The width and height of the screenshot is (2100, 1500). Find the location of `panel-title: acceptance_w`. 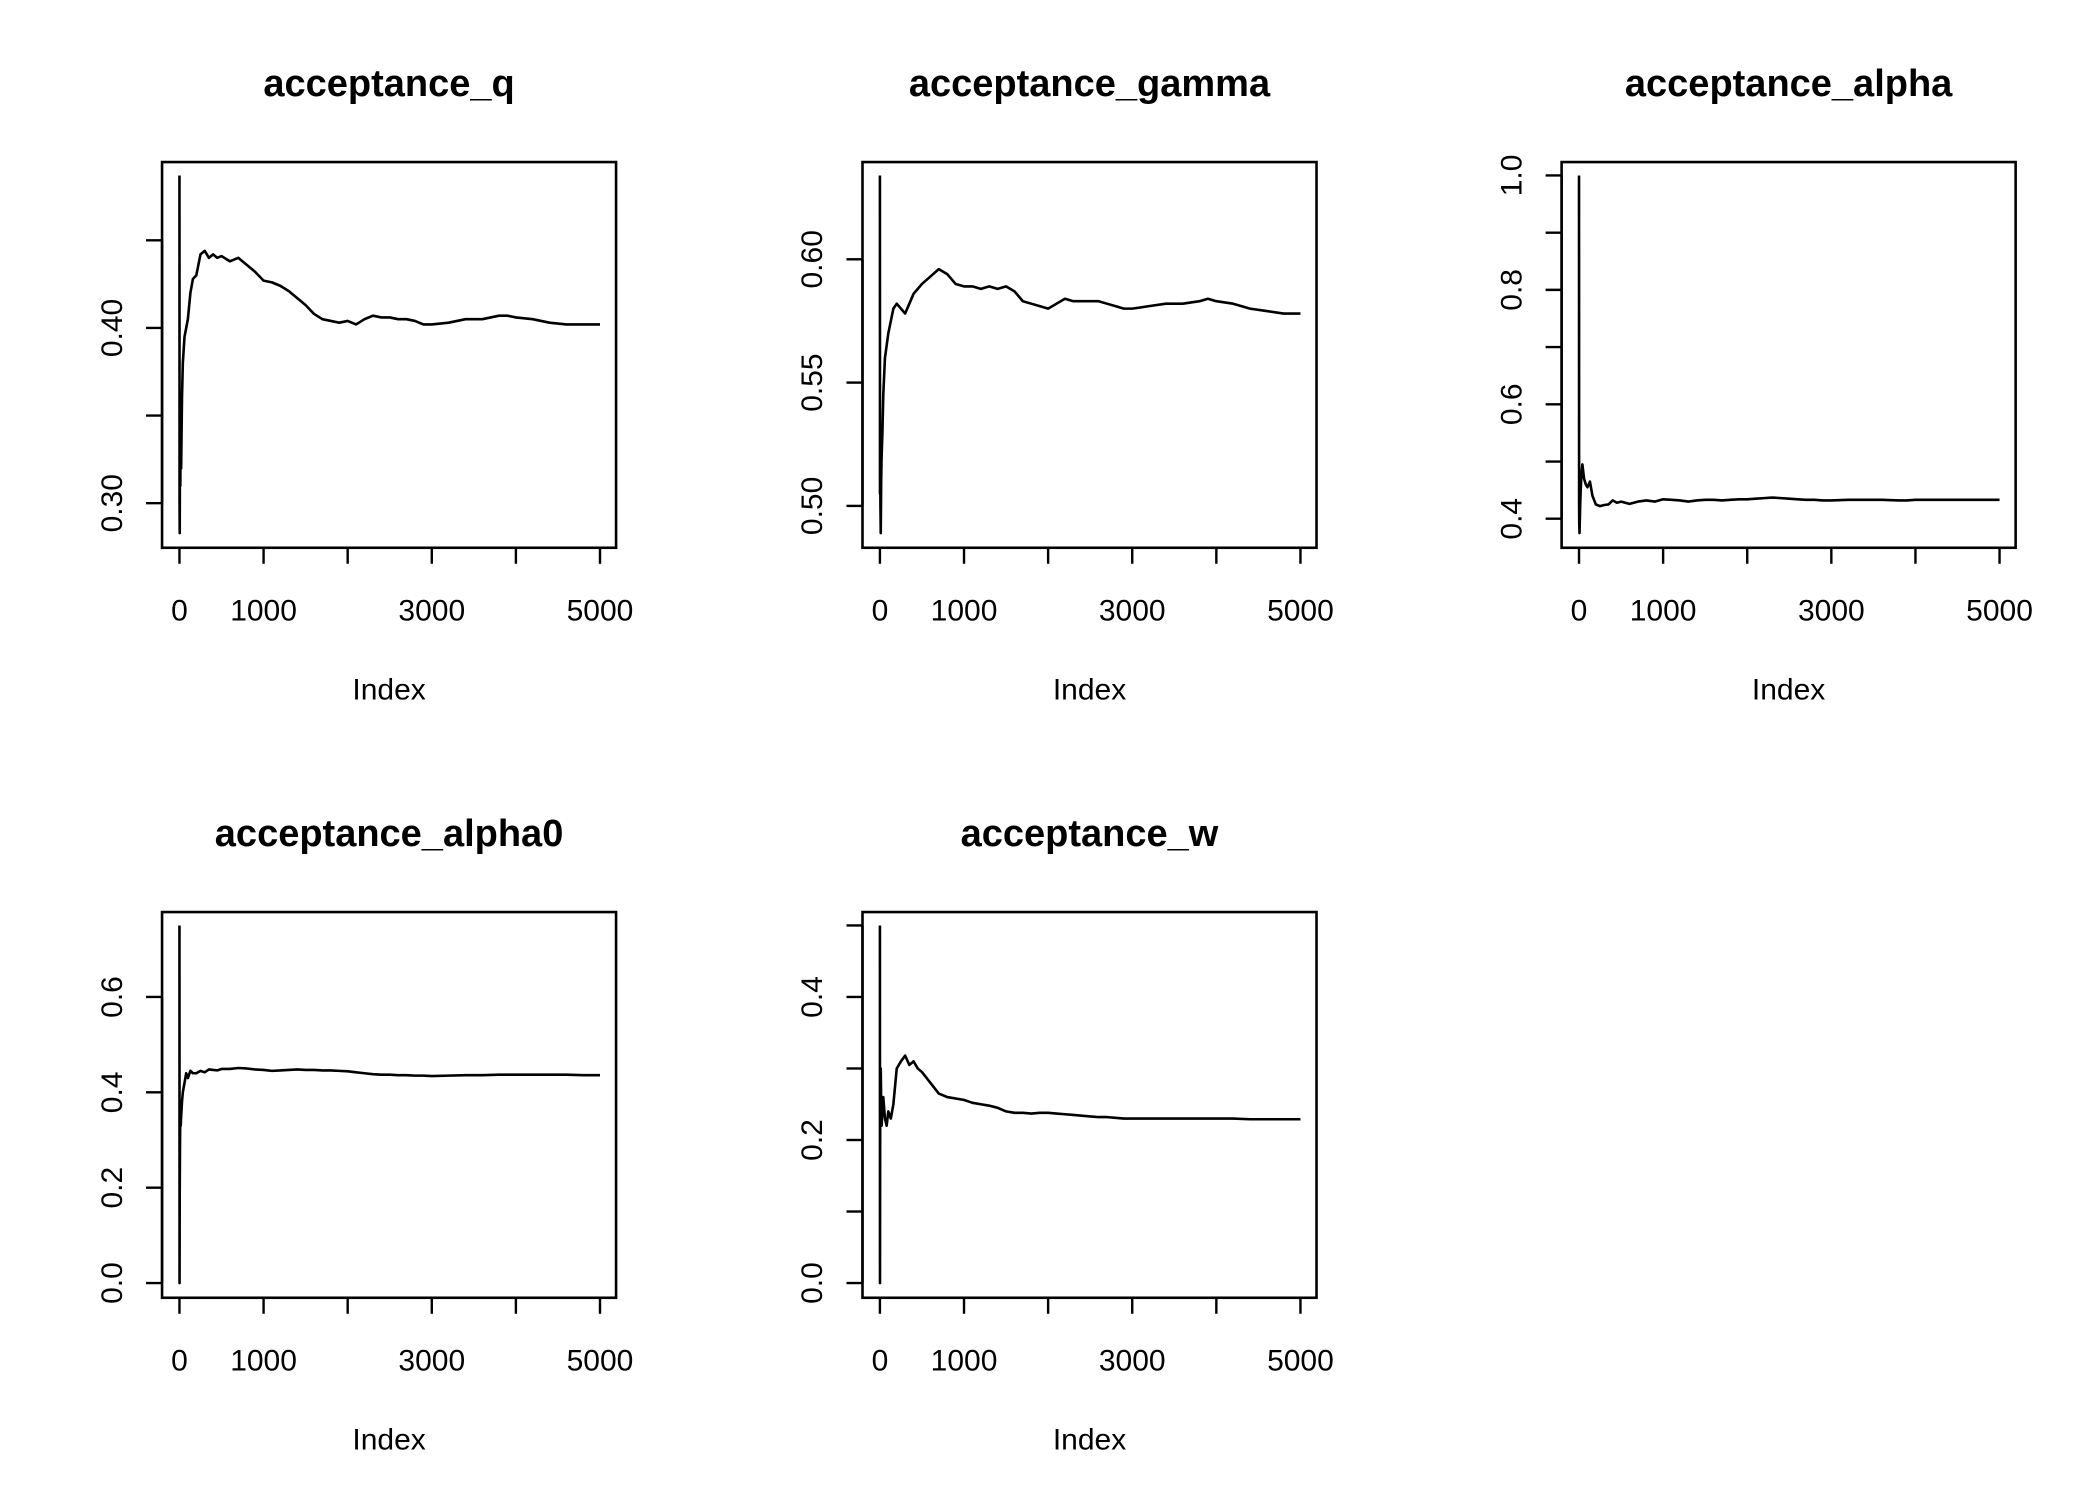

panel-title: acceptance_w is located at coordinates (1090, 834).